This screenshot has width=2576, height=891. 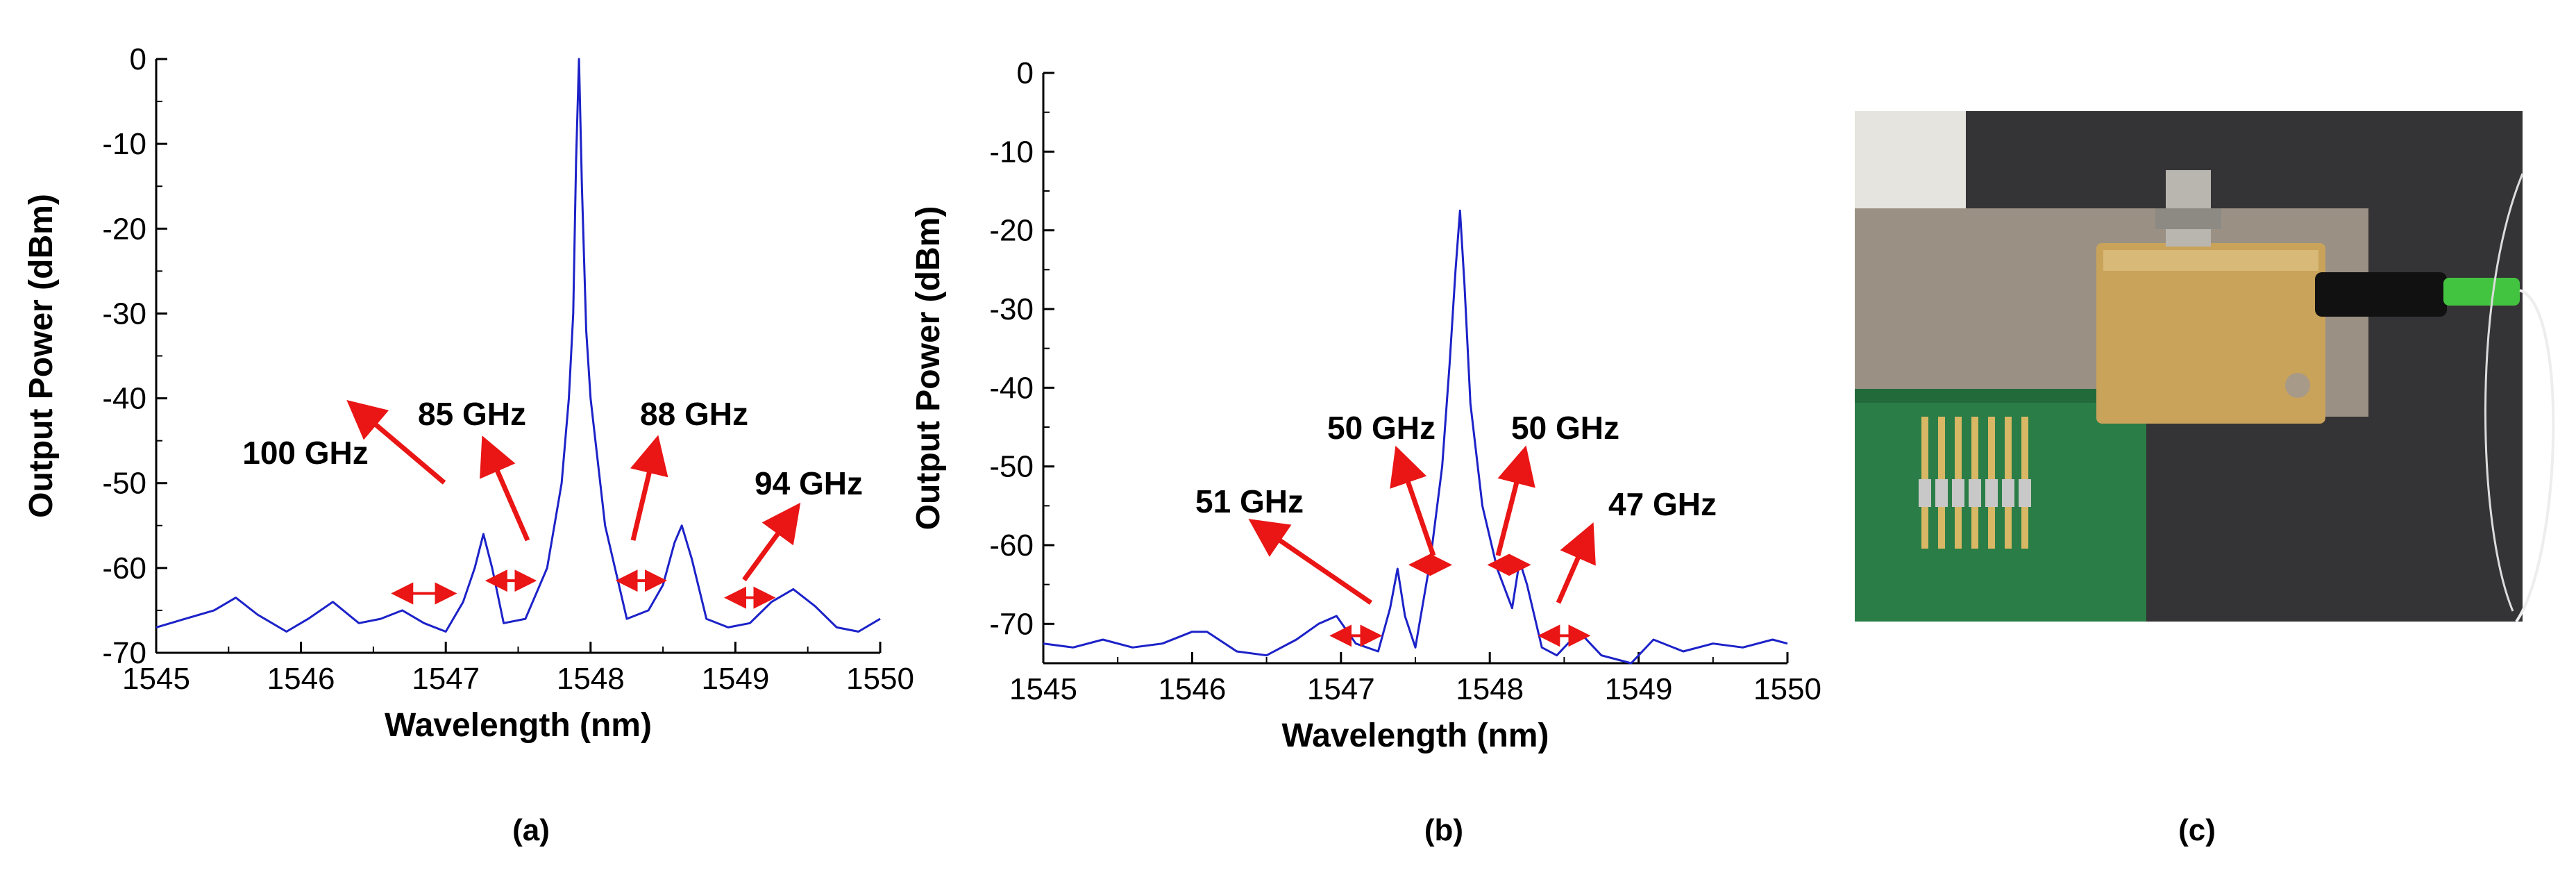 What do you see at coordinates (1011, 388) in the screenshot?
I see `y-tick-label-b: -40` at bounding box center [1011, 388].